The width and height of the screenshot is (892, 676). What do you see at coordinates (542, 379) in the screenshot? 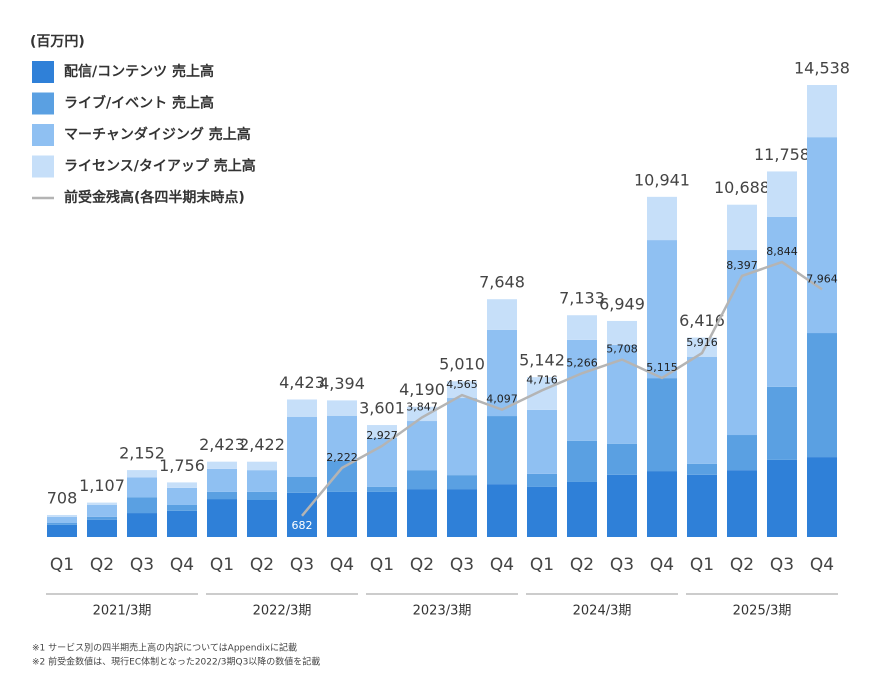
I see `line-value-label: 4,716` at bounding box center [542, 379].